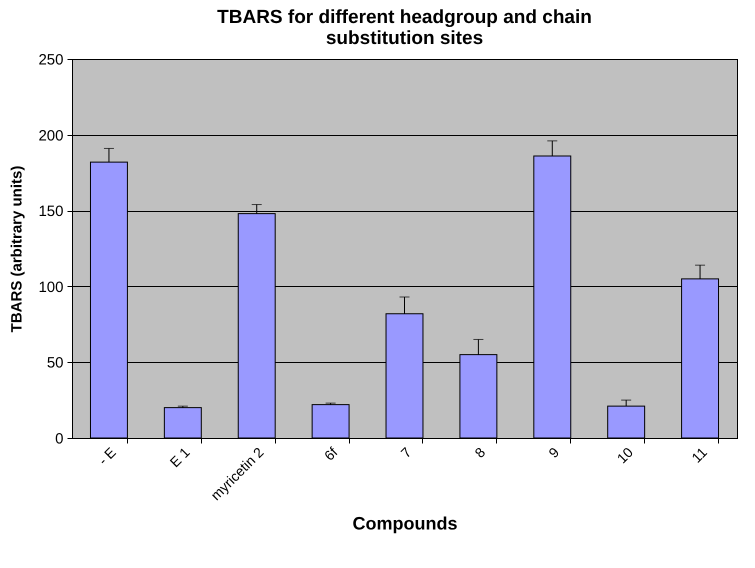 The image size is (755, 568). I want to click on x-tick-label: 7, so click(406, 452).